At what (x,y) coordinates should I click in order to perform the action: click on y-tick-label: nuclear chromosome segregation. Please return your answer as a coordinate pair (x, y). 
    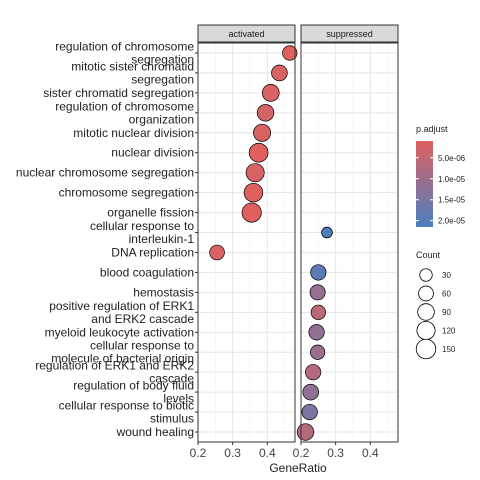
    Looking at the image, I should click on (105, 173).